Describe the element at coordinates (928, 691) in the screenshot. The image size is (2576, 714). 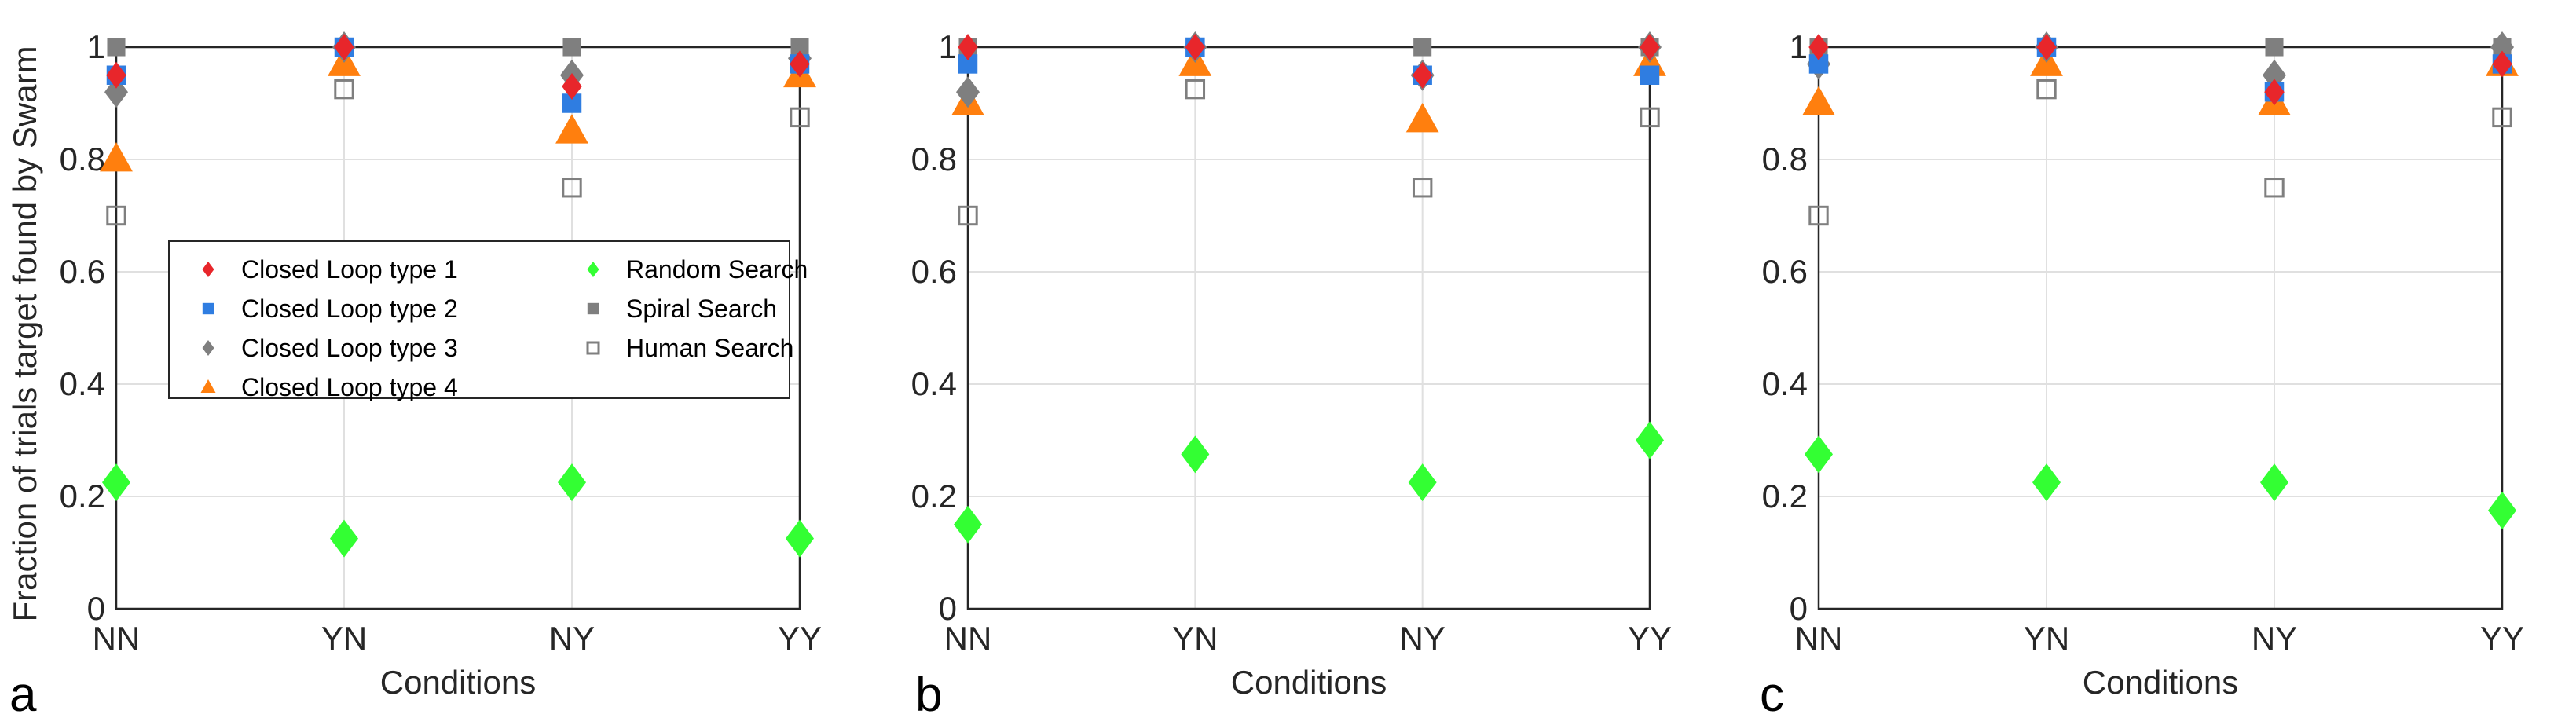
I see `panel-letter: b` at that location.